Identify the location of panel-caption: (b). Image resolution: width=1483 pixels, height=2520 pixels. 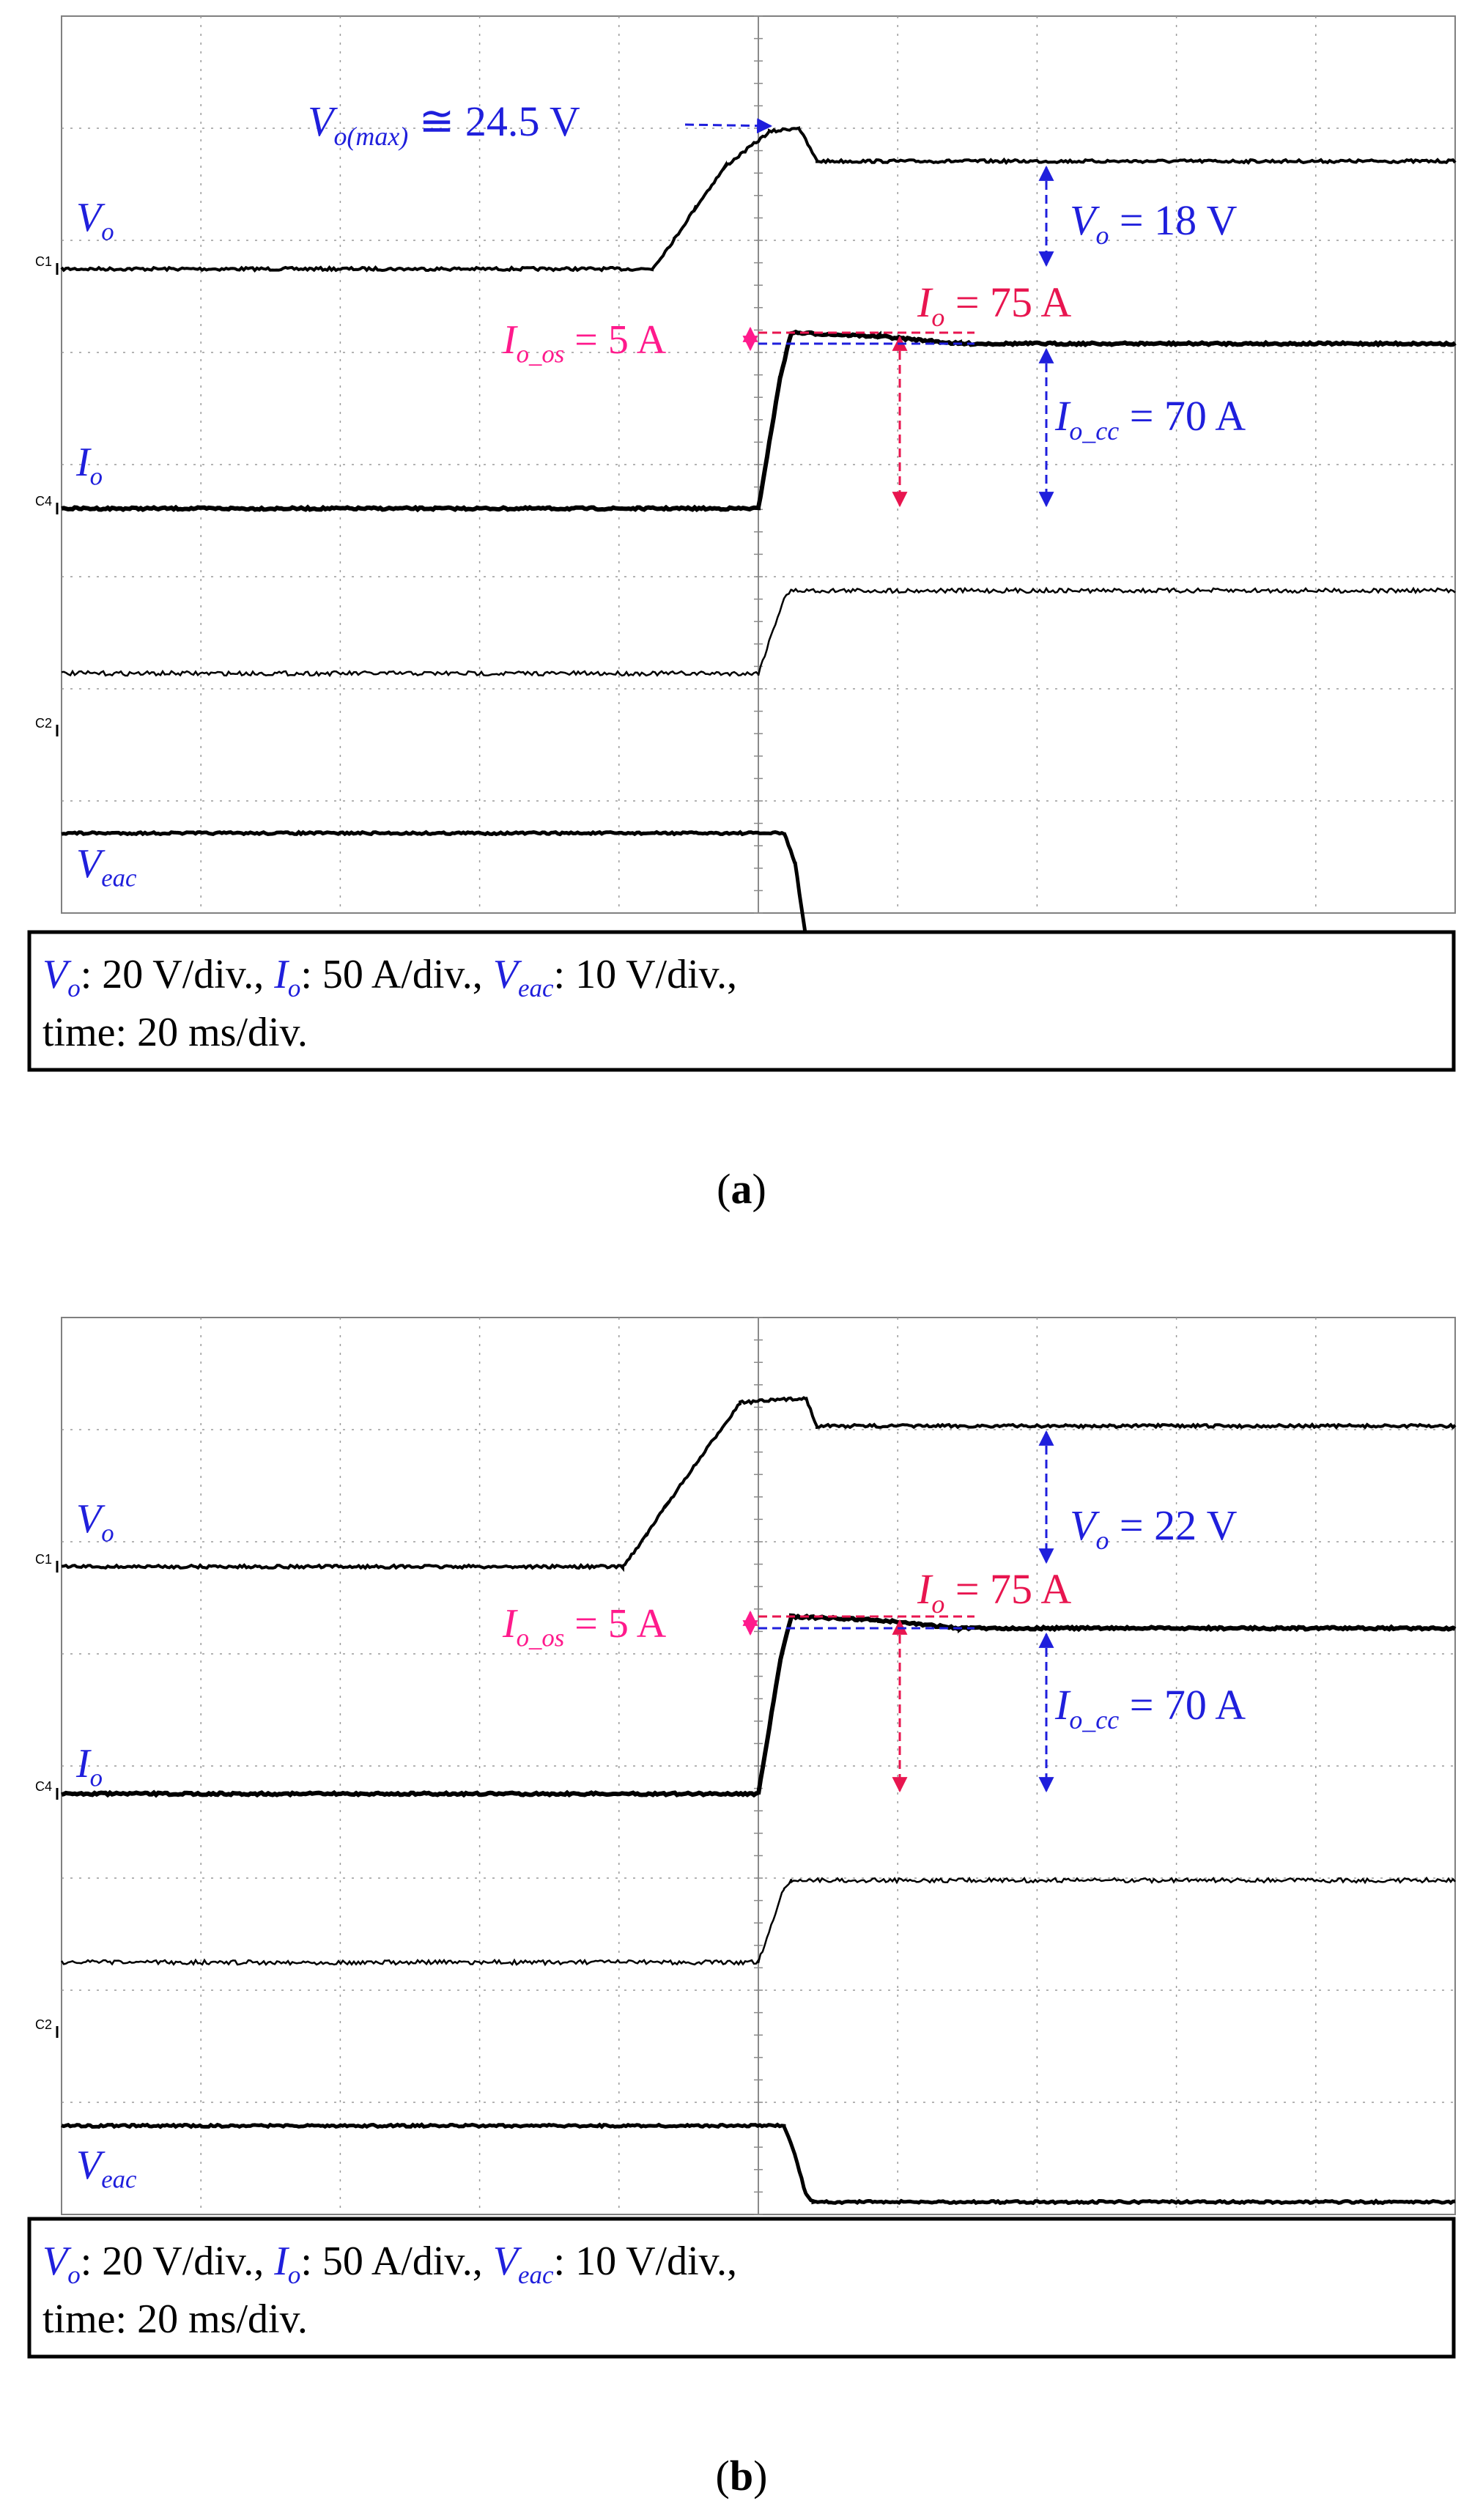
(742, 2475).